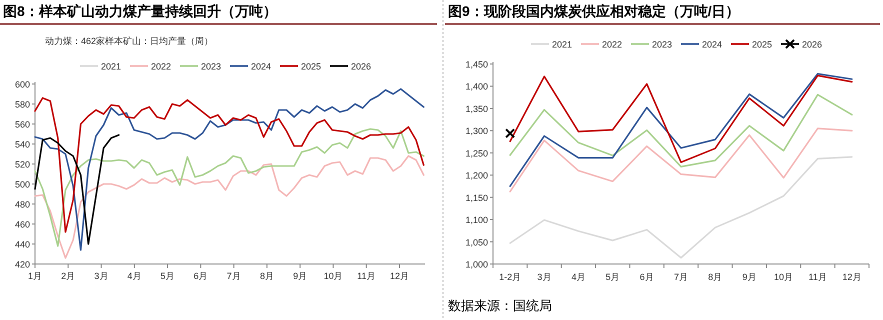 The image size is (883, 320). I want to click on chart-subtitle: 动力煤：462家样本矿山：日均产量（周）, so click(129, 41).